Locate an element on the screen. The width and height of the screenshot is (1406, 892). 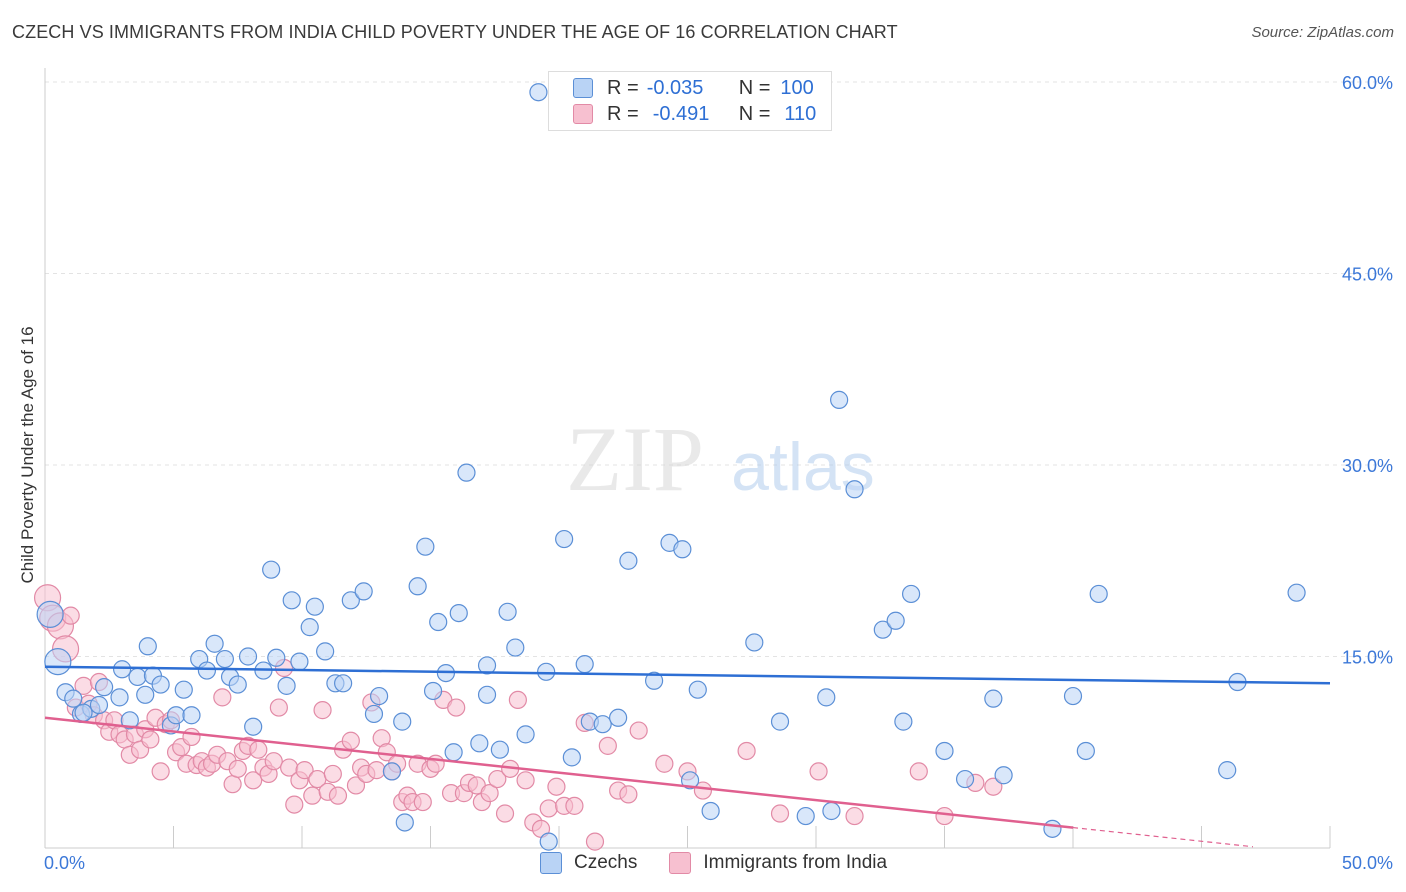
legend-row-india: R = -0.491 N = 110 is located at coordinates (694, 114).